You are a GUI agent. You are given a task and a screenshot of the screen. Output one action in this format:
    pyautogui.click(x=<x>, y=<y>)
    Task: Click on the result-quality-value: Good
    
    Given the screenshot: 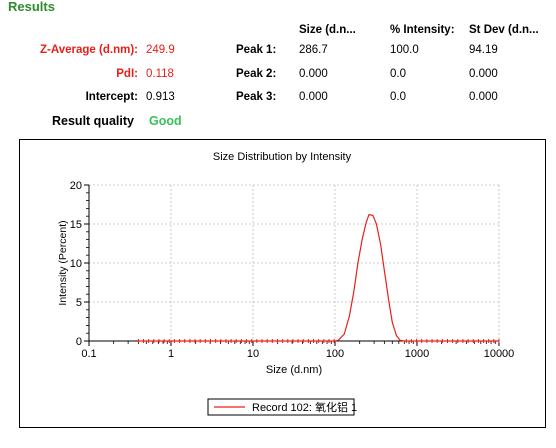 What is the action you would take?
    pyautogui.click(x=165, y=121)
    